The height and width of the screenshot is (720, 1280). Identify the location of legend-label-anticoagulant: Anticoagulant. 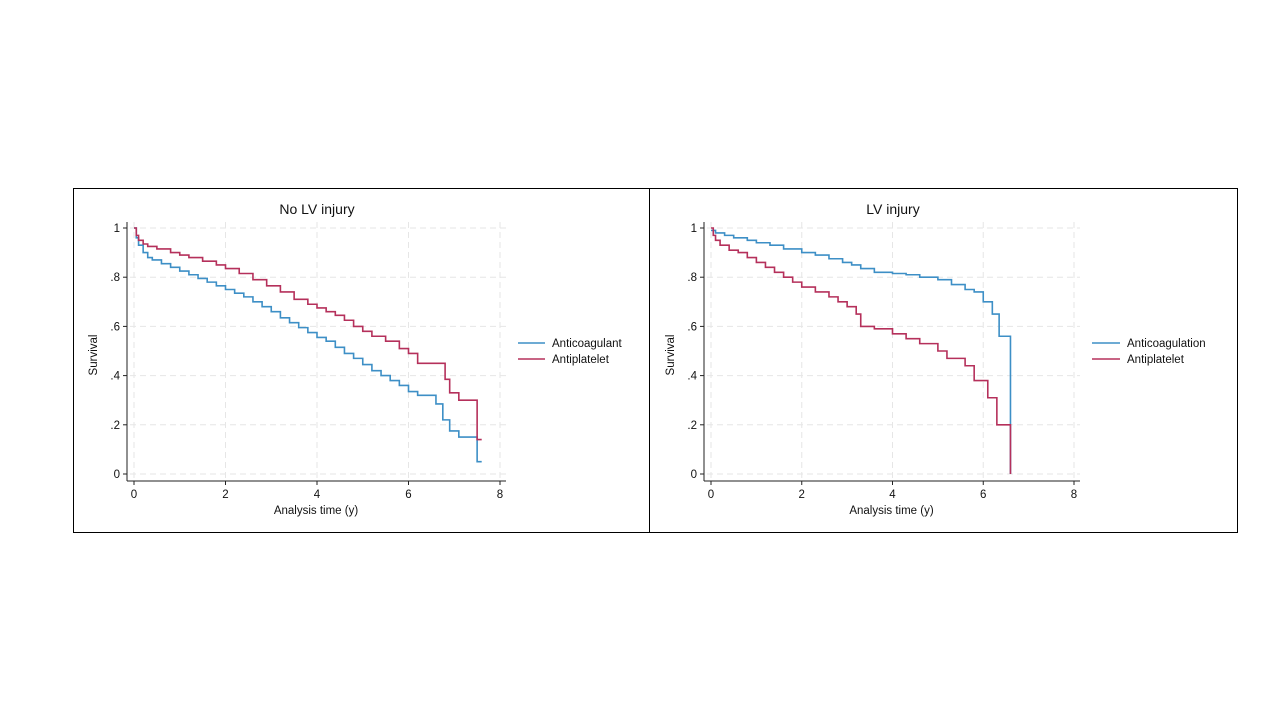
(587, 344).